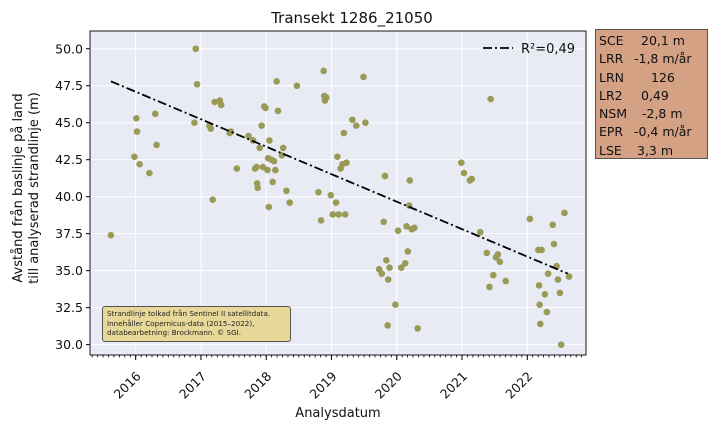 This screenshot has height=431, width=715. What do you see at coordinates (663, 77) in the screenshot?
I see `stats-value: 126` at bounding box center [663, 77].